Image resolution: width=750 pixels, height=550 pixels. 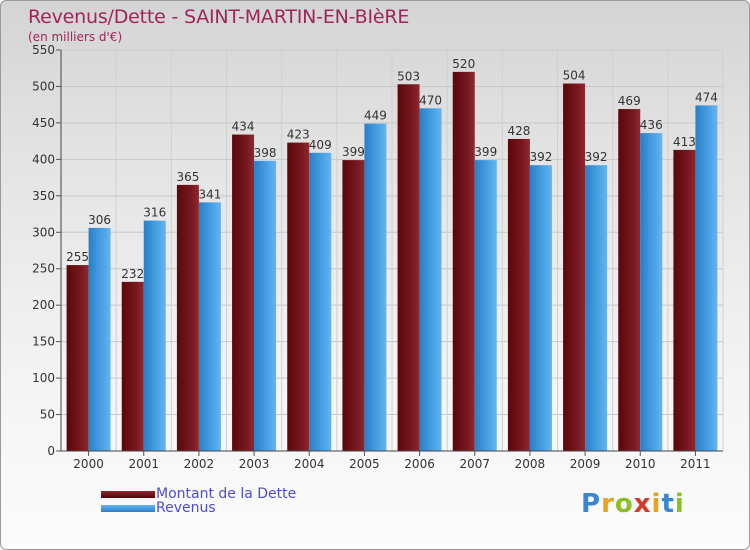 I want to click on data-label-dette-2001: 232, so click(x=132, y=274).